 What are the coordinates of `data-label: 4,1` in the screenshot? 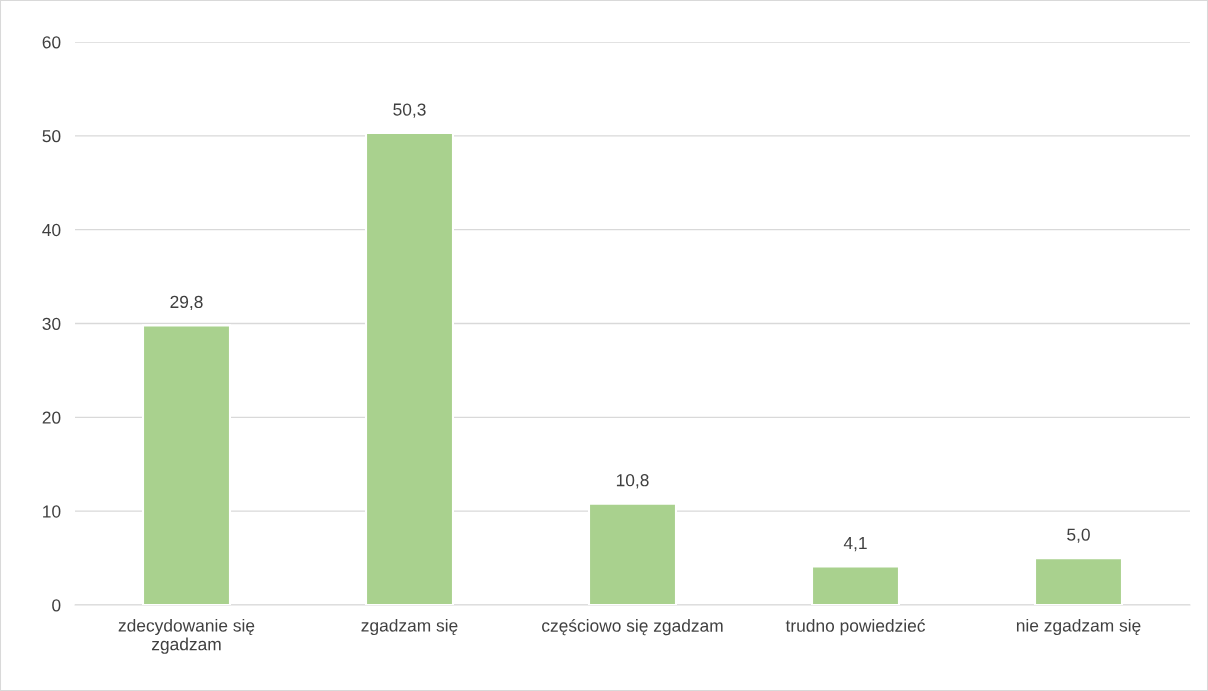 It's located at (855, 544).